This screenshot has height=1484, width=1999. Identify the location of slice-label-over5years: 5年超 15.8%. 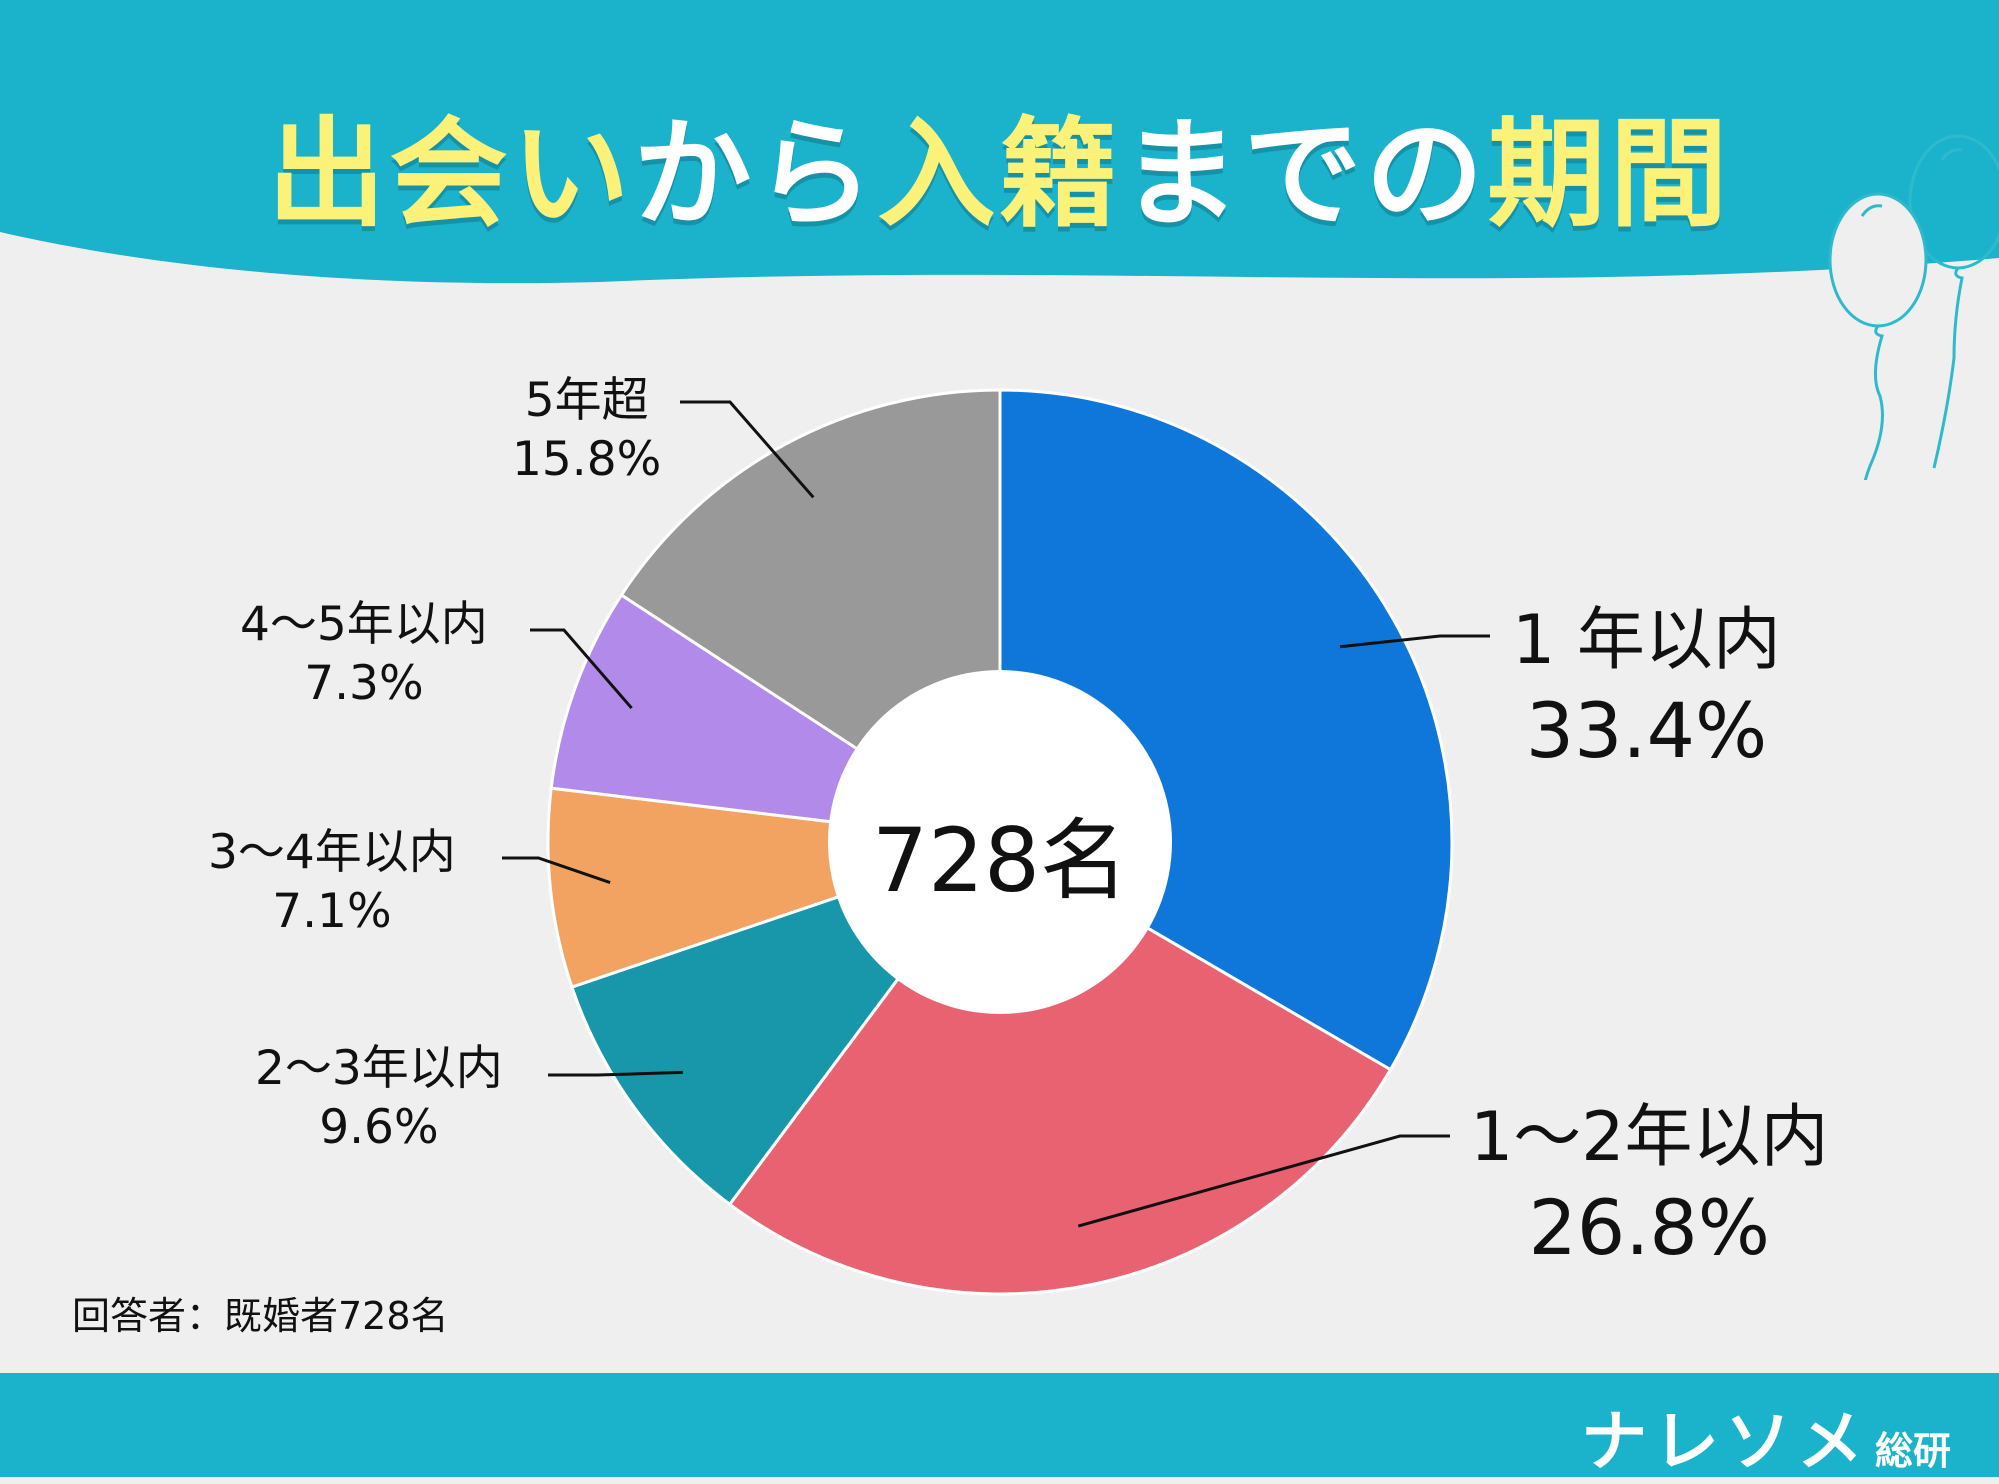
(586, 431).